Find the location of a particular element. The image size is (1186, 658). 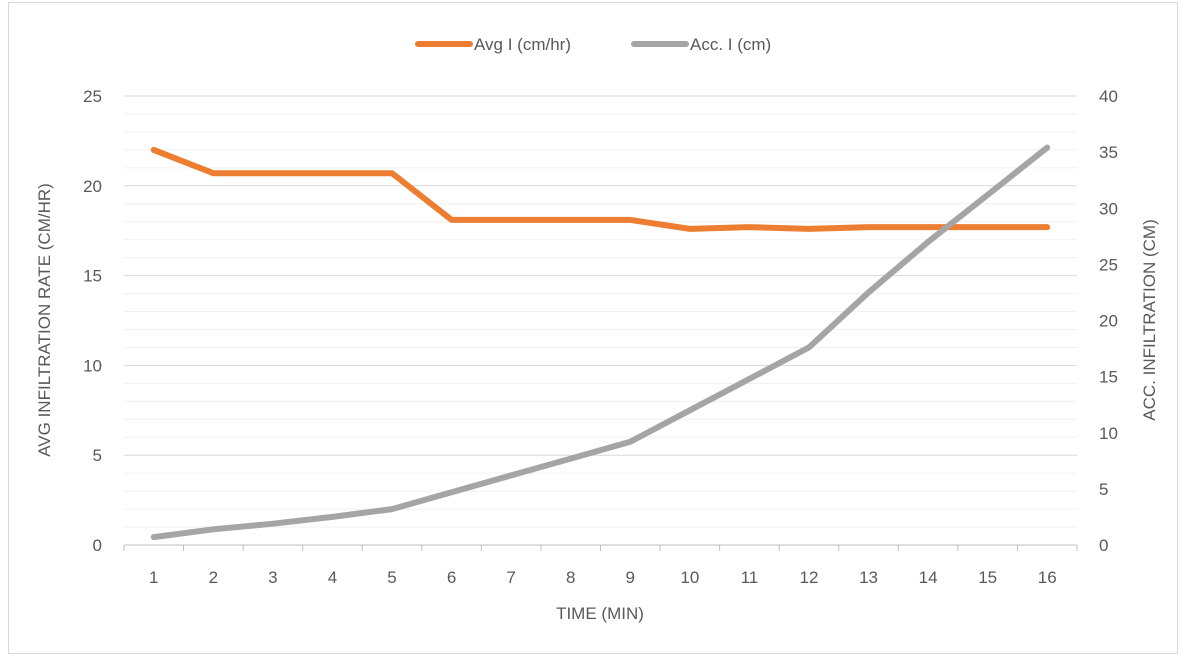

x-tick-label: 9 is located at coordinates (630, 577).